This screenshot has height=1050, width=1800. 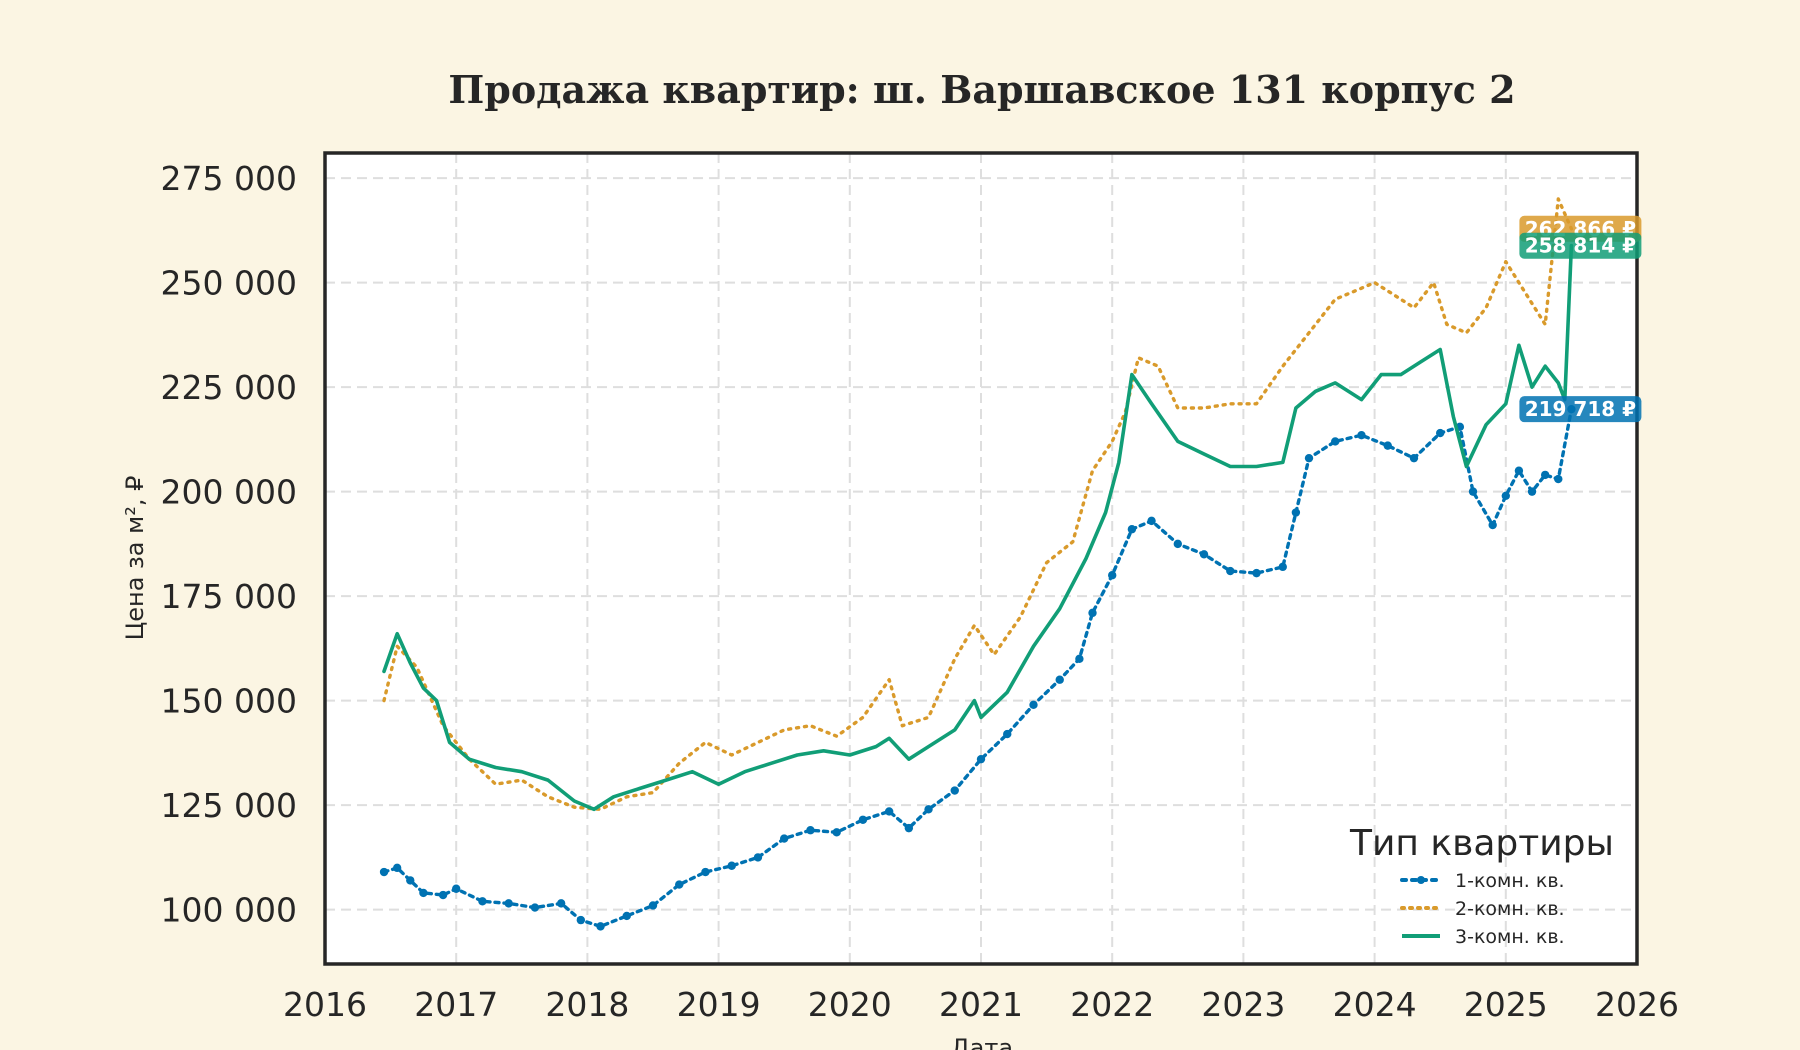 What do you see at coordinates (850, 1004) in the screenshot?
I see `x-tick-label: 2020` at bounding box center [850, 1004].